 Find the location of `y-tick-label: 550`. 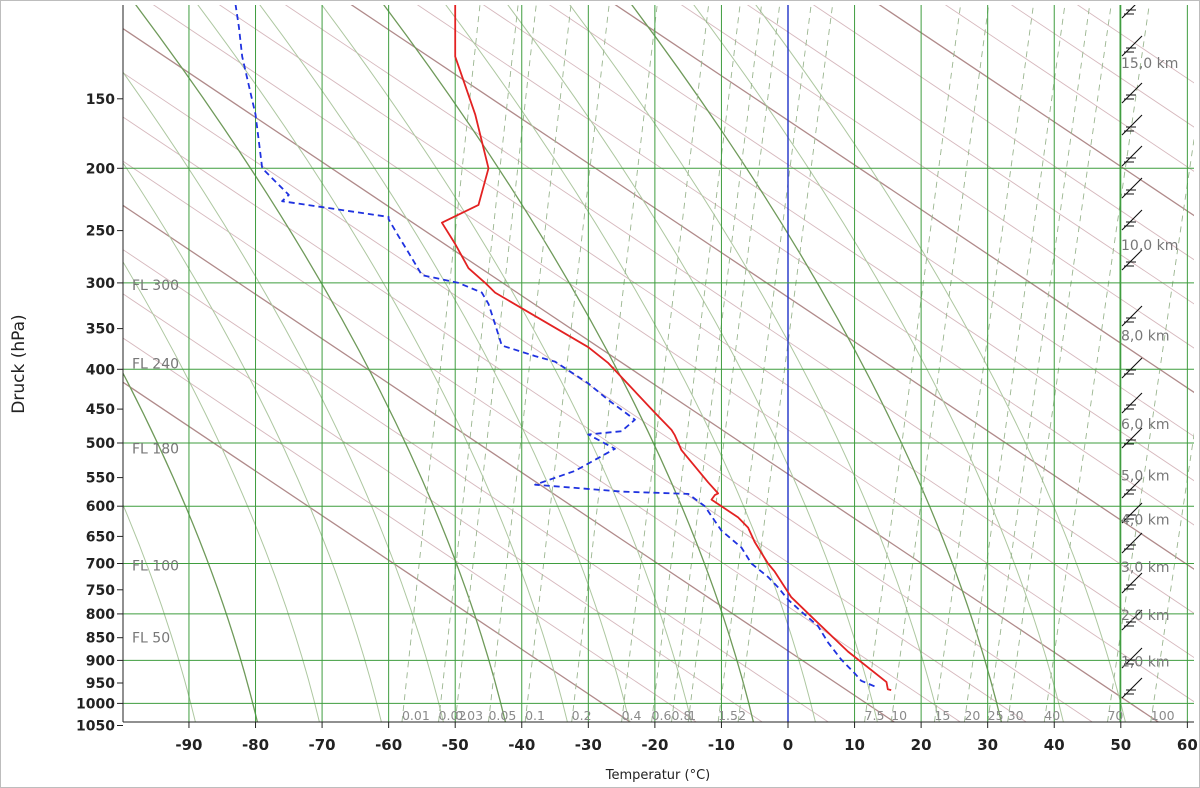

y-tick-label: 550 is located at coordinates (100, 479).